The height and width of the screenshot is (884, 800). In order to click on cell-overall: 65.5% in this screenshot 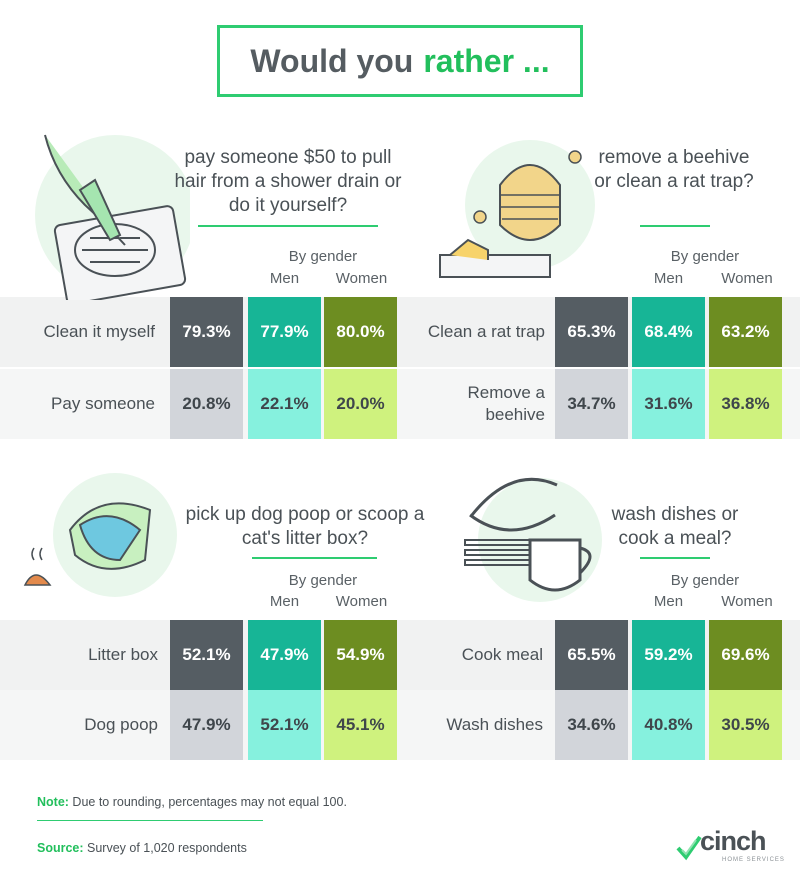, I will do `click(591, 655)`.